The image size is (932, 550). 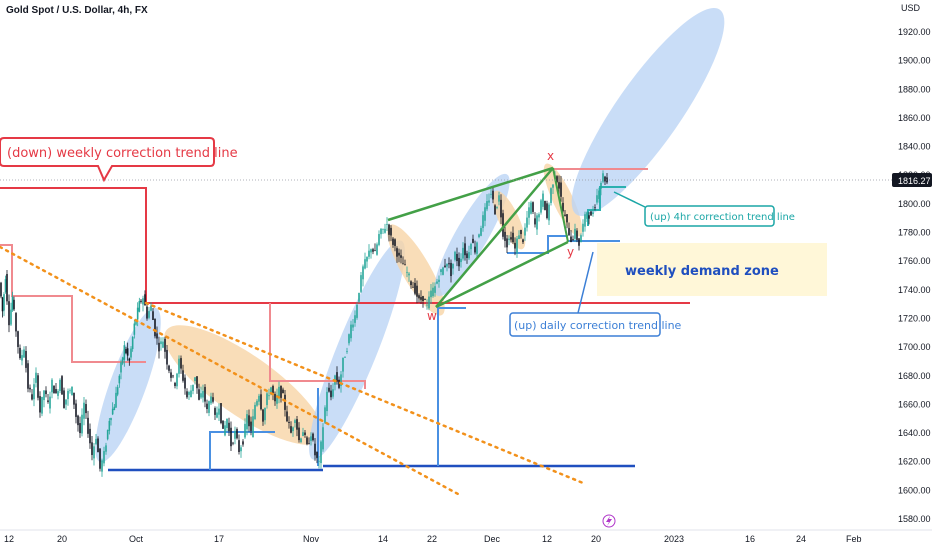 I want to click on event-lightning-icon, so click(x=609, y=521).